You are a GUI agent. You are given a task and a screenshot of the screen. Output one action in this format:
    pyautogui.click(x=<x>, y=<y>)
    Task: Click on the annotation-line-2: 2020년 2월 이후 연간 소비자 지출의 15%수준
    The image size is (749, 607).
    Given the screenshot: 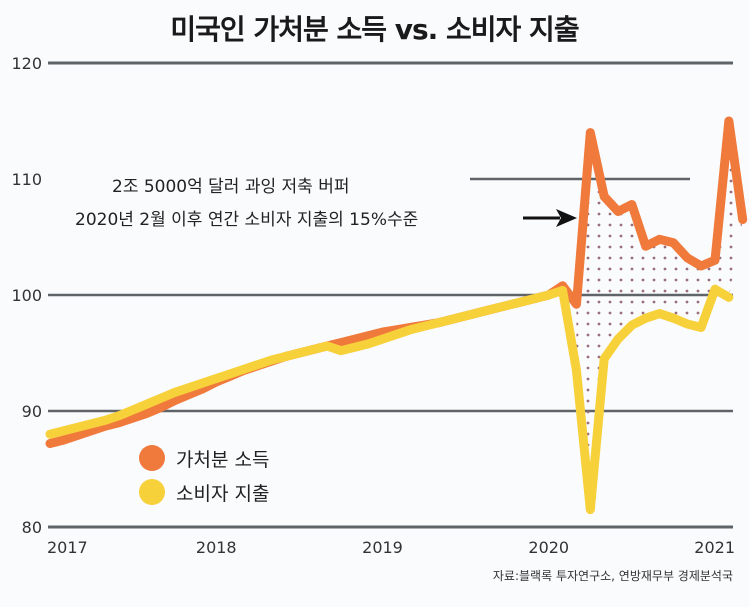 What is the action you would take?
    pyautogui.click(x=246, y=220)
    